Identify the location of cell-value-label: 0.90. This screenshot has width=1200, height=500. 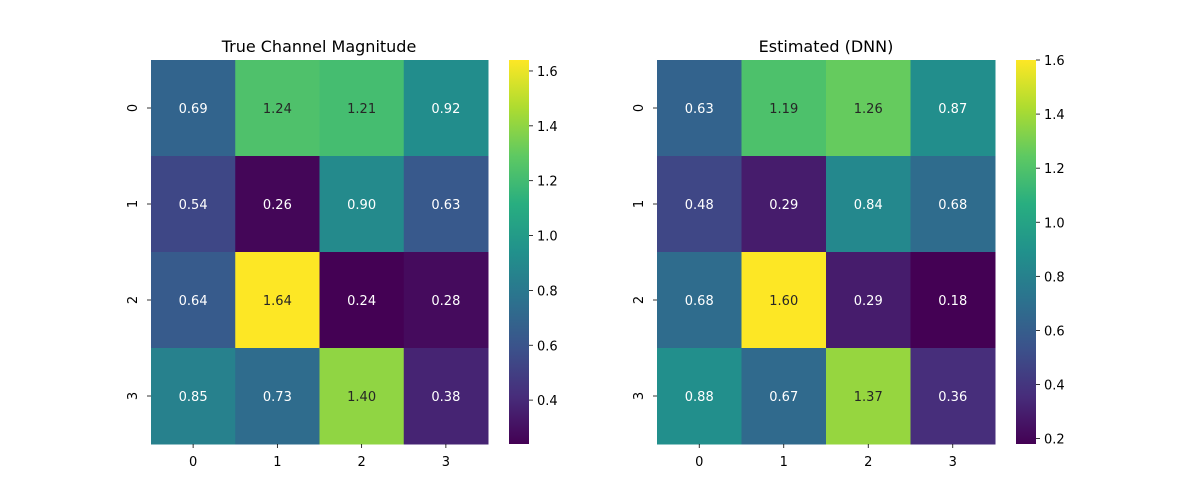
(361, 205).